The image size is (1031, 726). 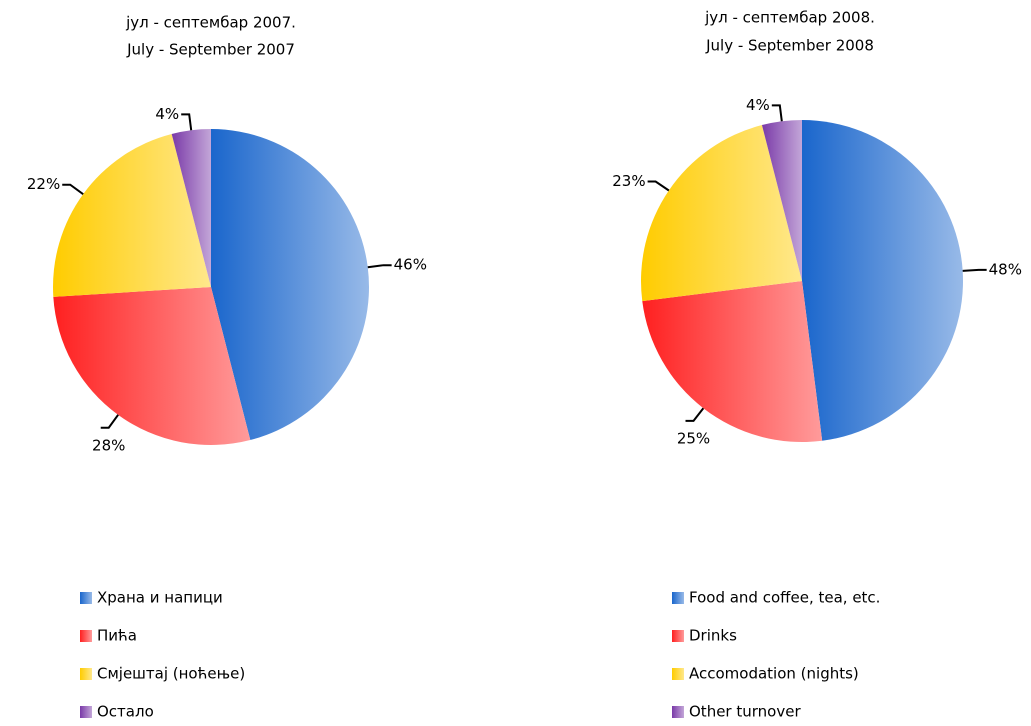 I want to click on legend-label: Храна и напици, so click(x=160, y=598).